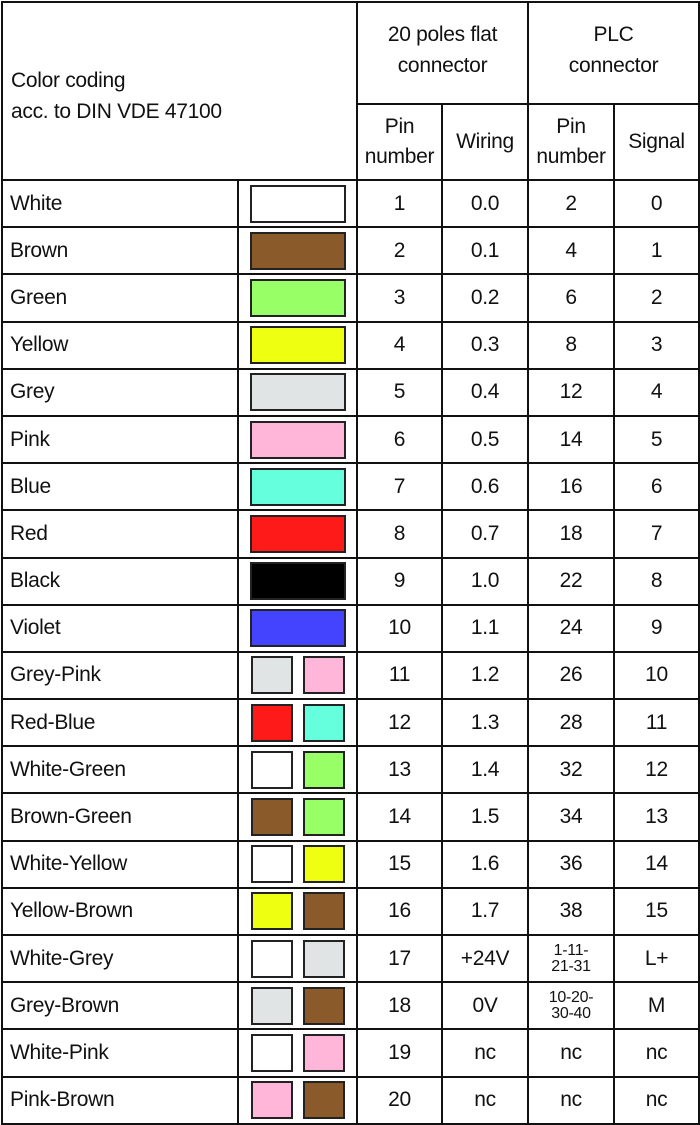 The image size is (700, 1125). What do you see at coordinates (656, 439) in the screenshot?
I see `signal: 5` at bounding box center [656, 439].